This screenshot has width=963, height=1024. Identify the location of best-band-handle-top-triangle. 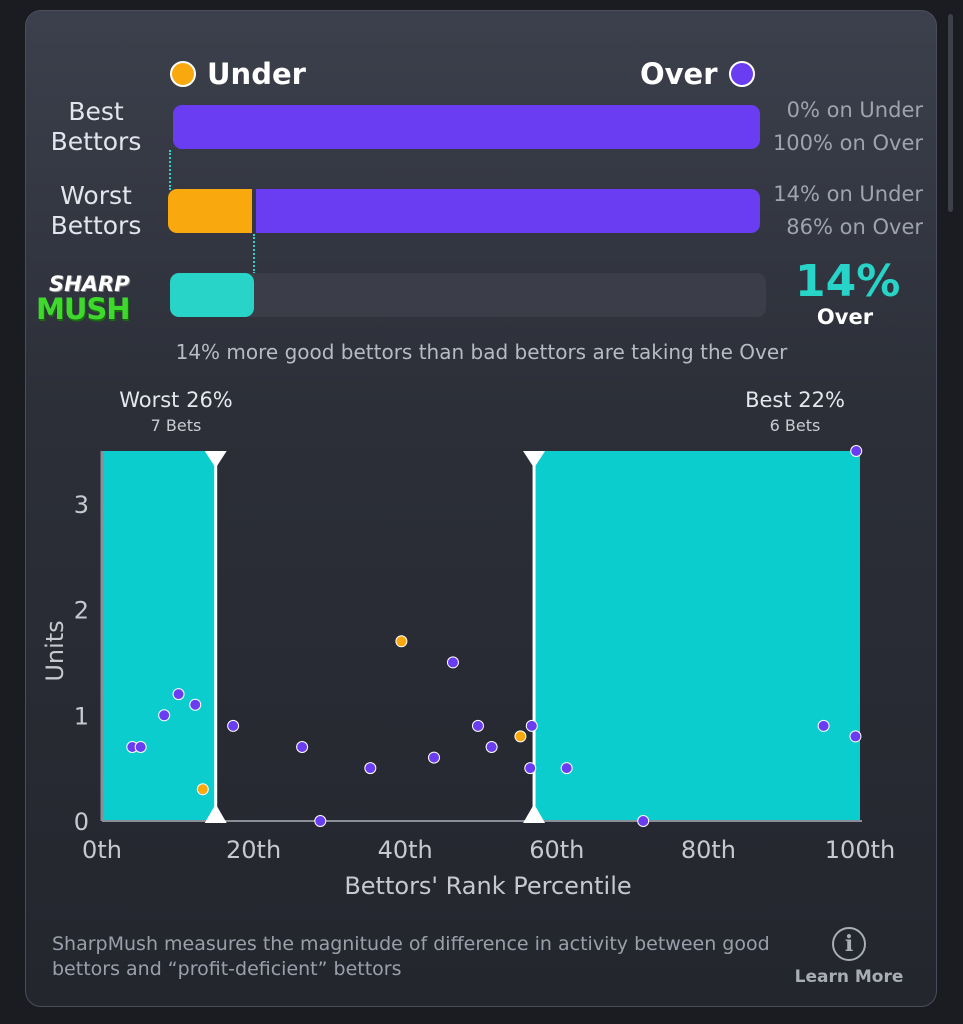
(534, 459).